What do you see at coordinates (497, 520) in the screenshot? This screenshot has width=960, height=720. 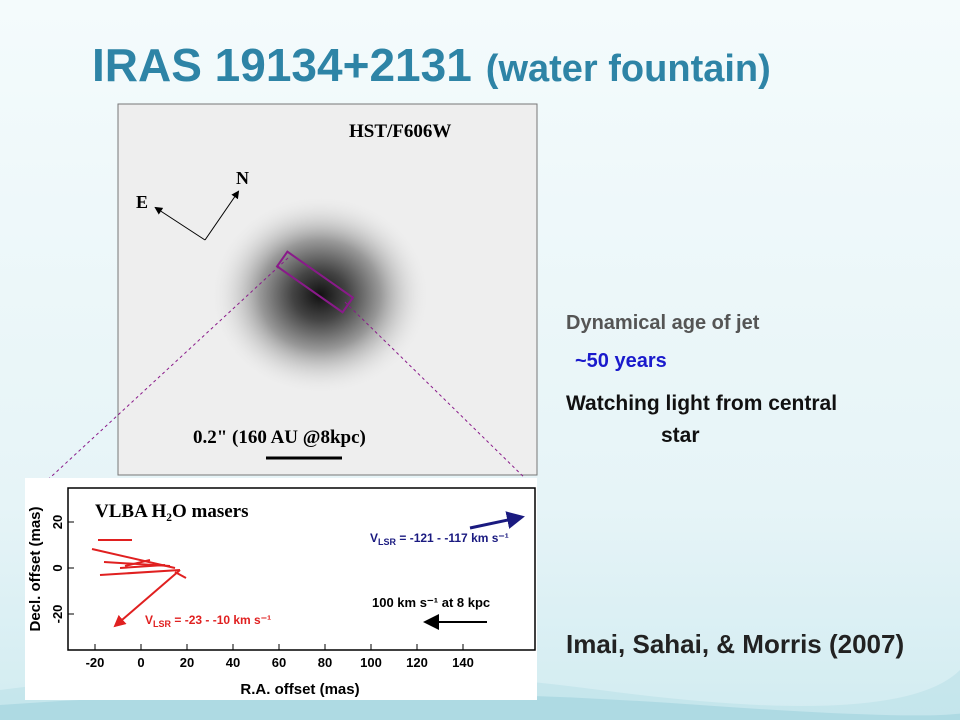 I see `blue-maser` at bounding box center [497, 520].